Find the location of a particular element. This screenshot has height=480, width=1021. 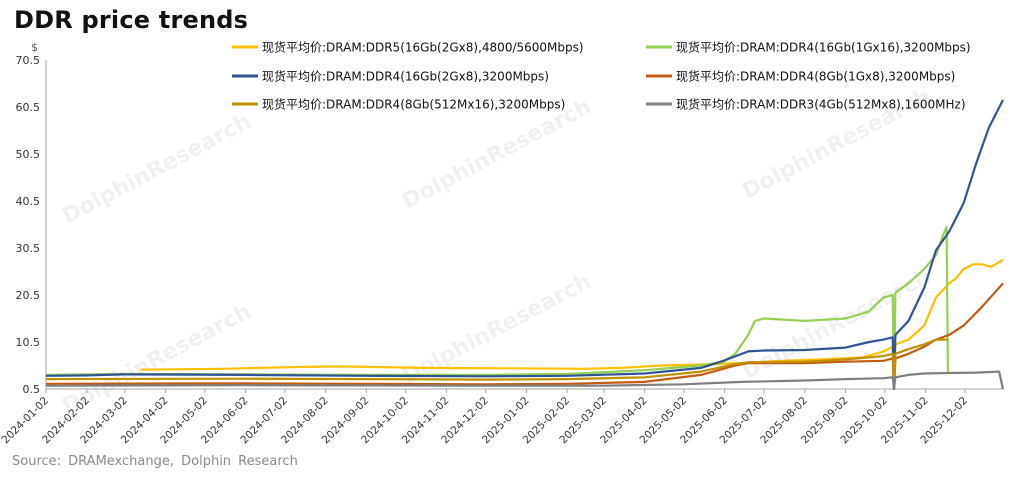

legend-label-5: 现货平均价:DRAM:DDR4(8Gb(512Mx16),3200Mbps) is located at coordinates (413, 104).